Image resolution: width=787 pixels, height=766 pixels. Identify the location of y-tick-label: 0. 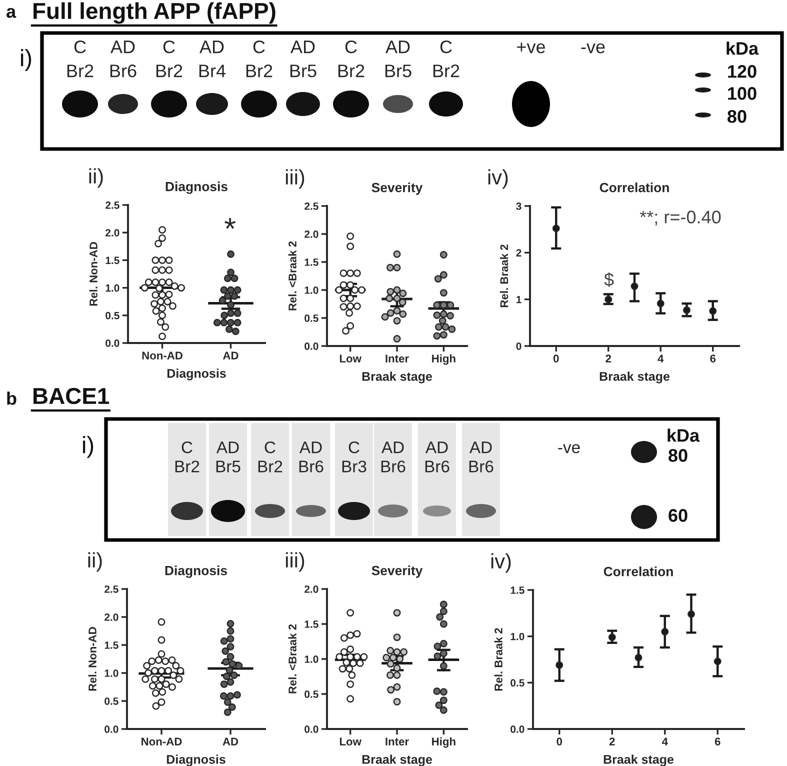
(519, 346).